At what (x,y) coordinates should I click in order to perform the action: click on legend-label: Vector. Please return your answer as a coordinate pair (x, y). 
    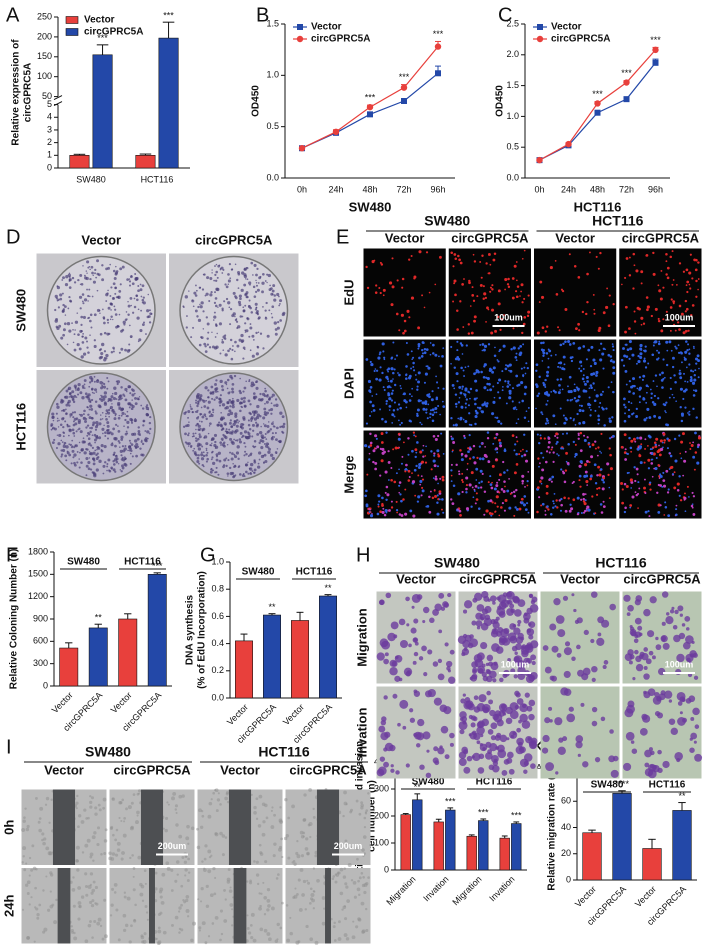
    Looking at the image, I should click on (326, 27).